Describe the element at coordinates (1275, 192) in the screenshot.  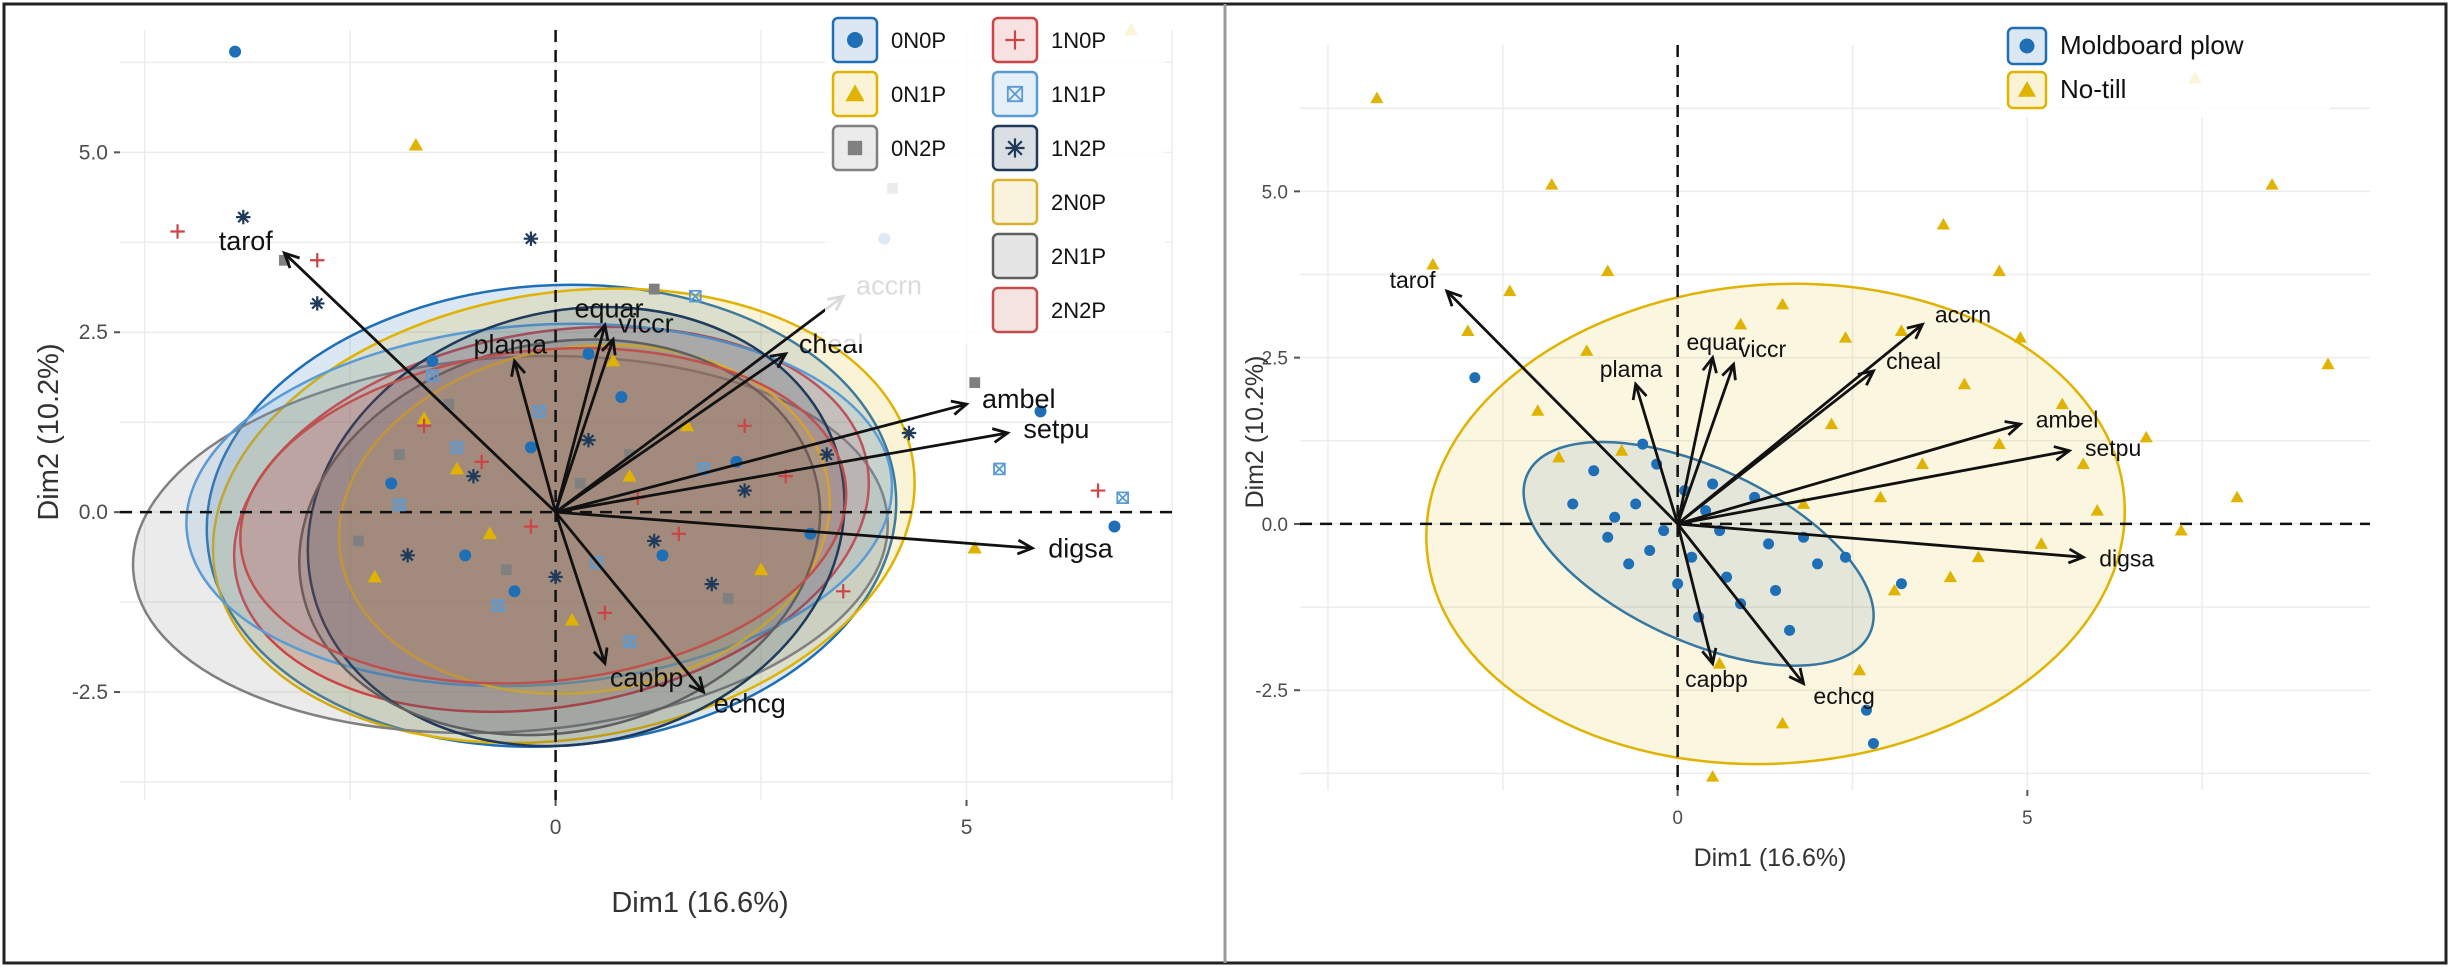
I see `y-tick-label: 5.0` at that location.